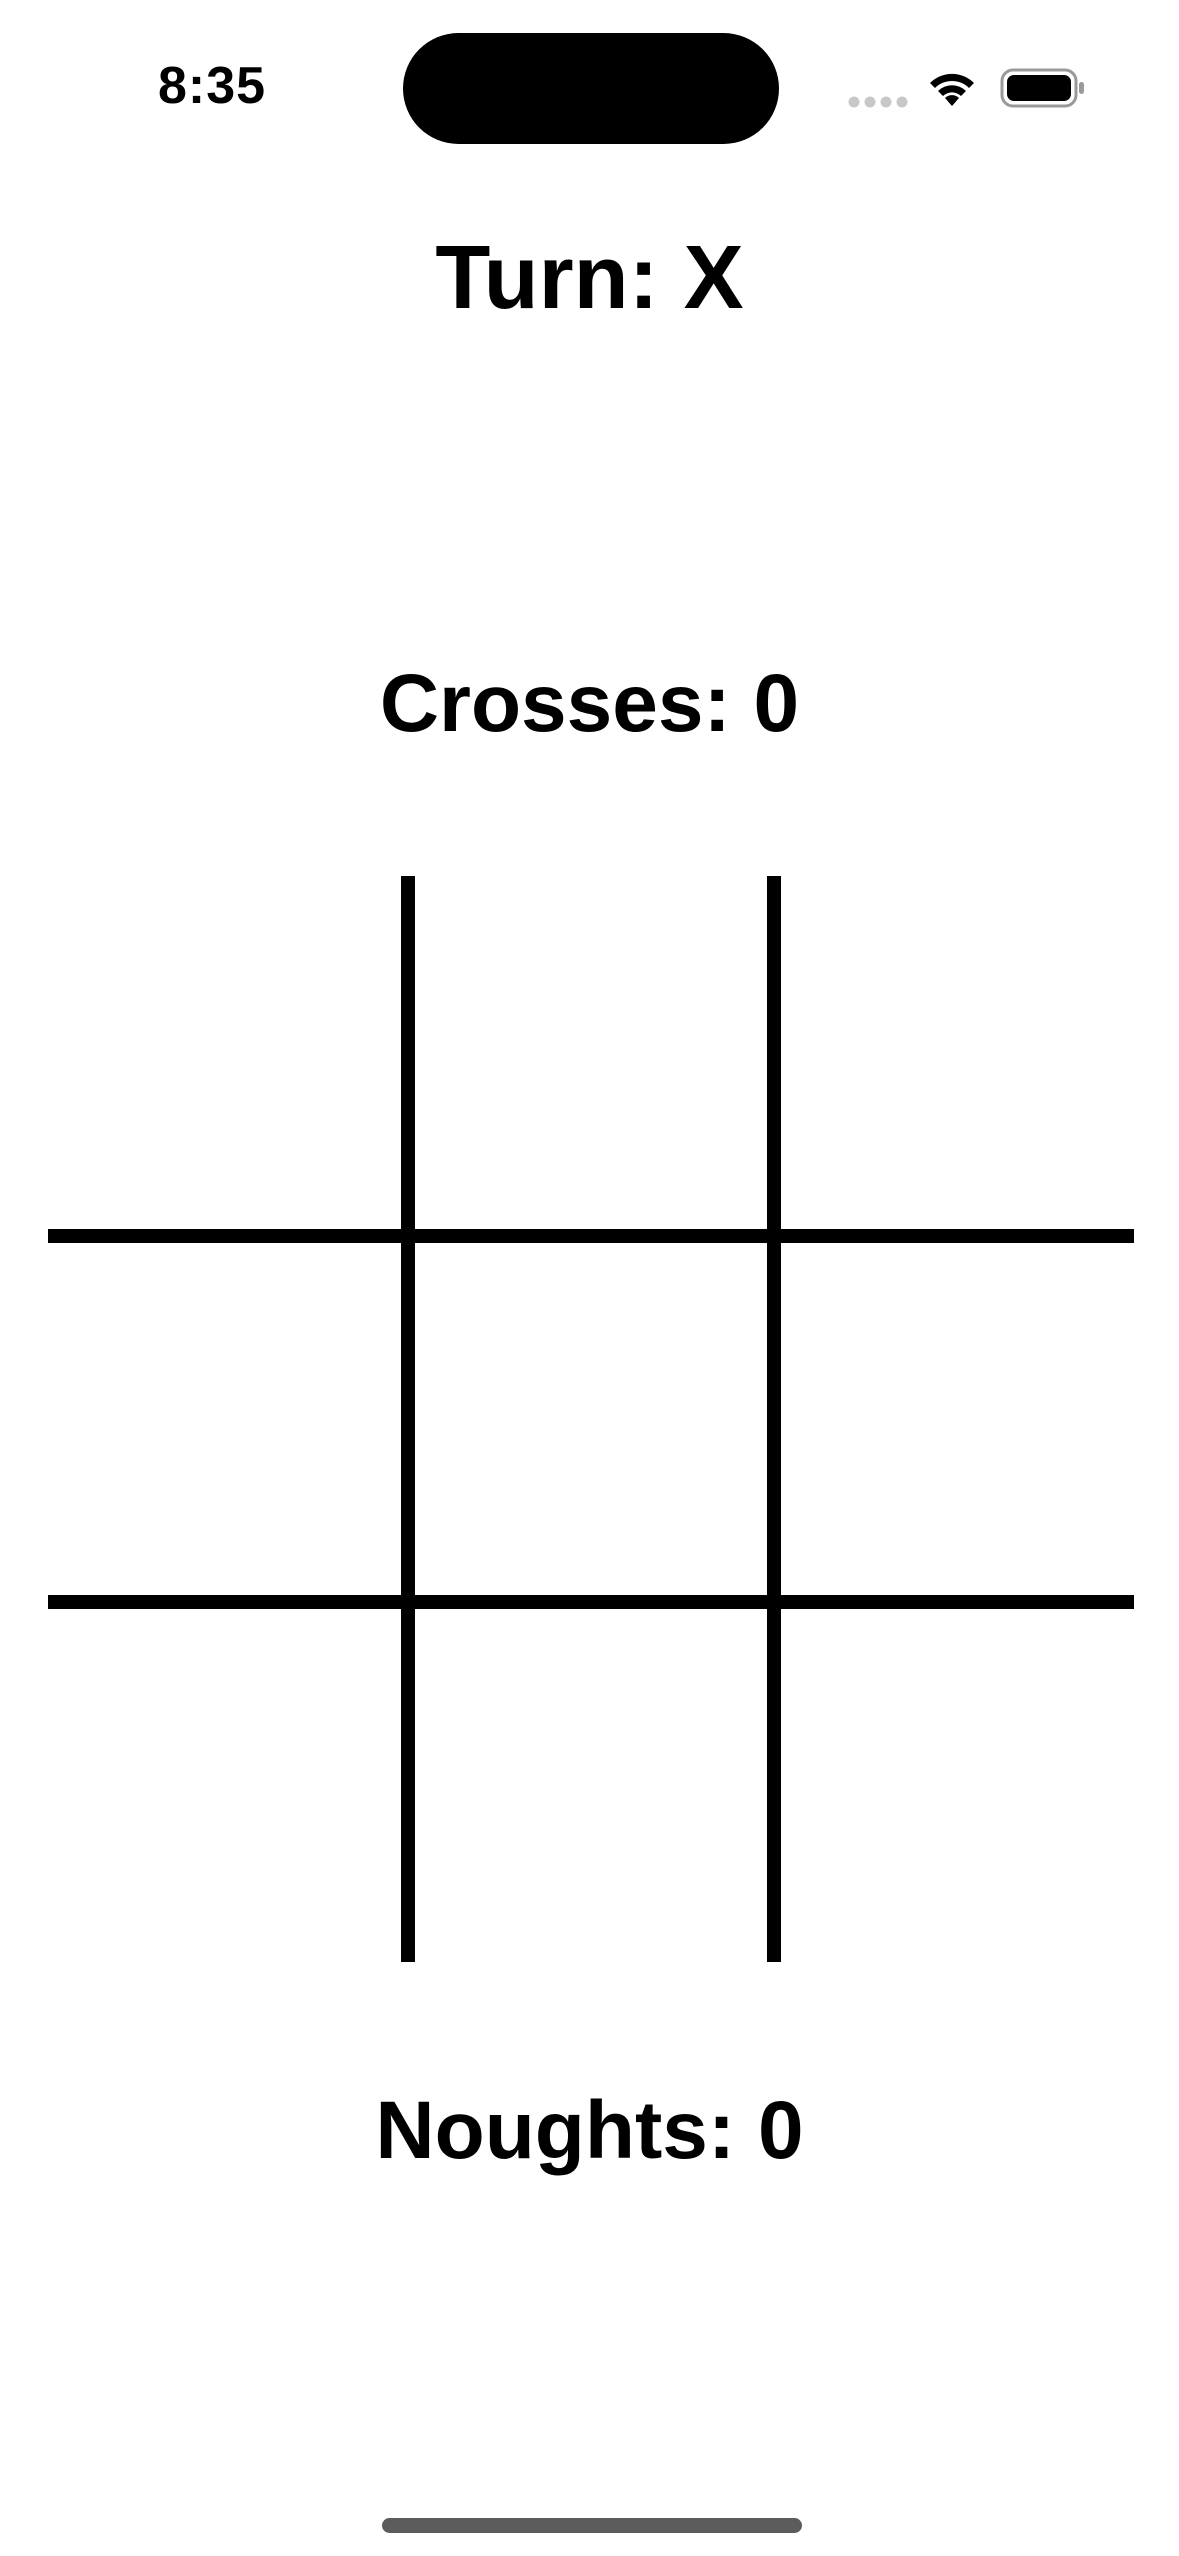  Describe the element at coordinates (878, 102) in the screenshot. I see `signal-dots-icon` at that location.